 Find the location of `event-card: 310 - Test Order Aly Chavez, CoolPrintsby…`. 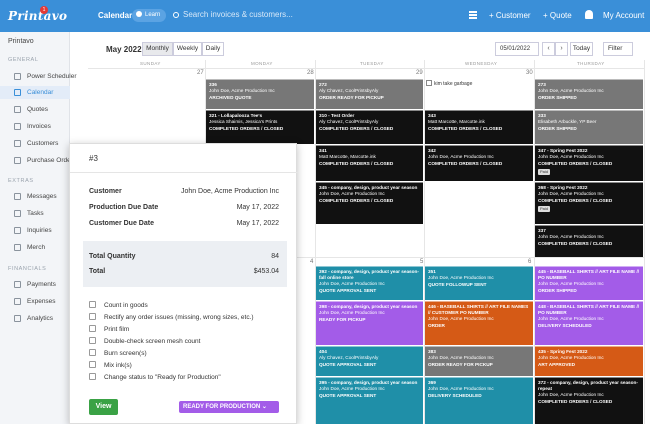

event-card: 310 - Test Order Aly Chavez, CoolPrintsby… is located at coordinates (369, 127).